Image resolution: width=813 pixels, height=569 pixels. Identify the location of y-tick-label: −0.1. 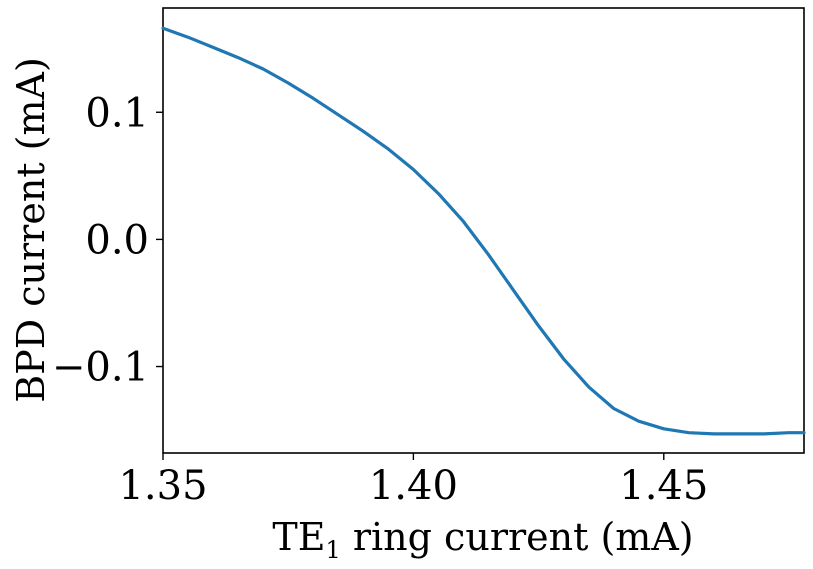
(100, 368).